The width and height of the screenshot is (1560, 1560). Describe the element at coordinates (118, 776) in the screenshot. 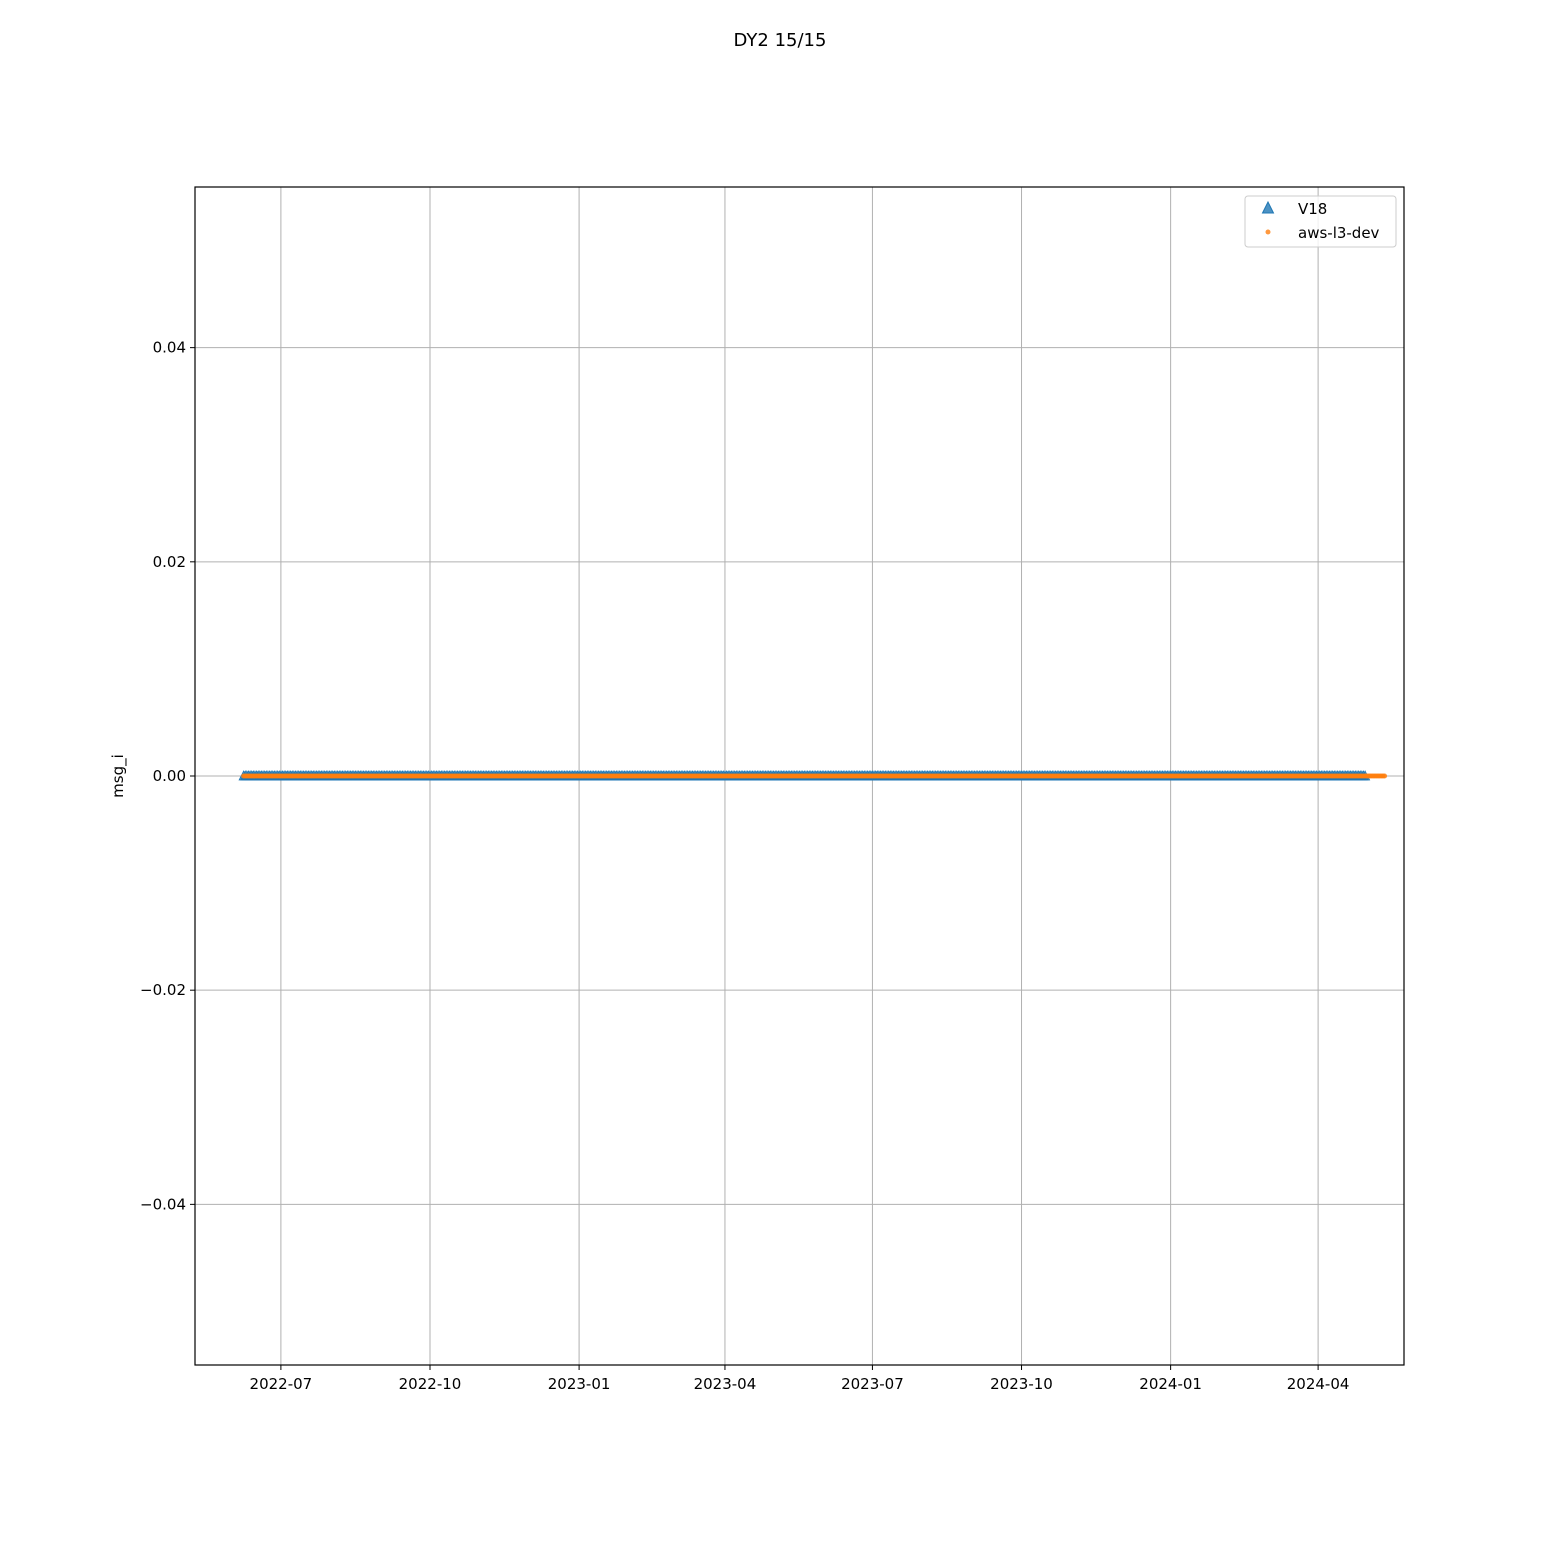

I see `y-axis-label: msg_i` at that location.